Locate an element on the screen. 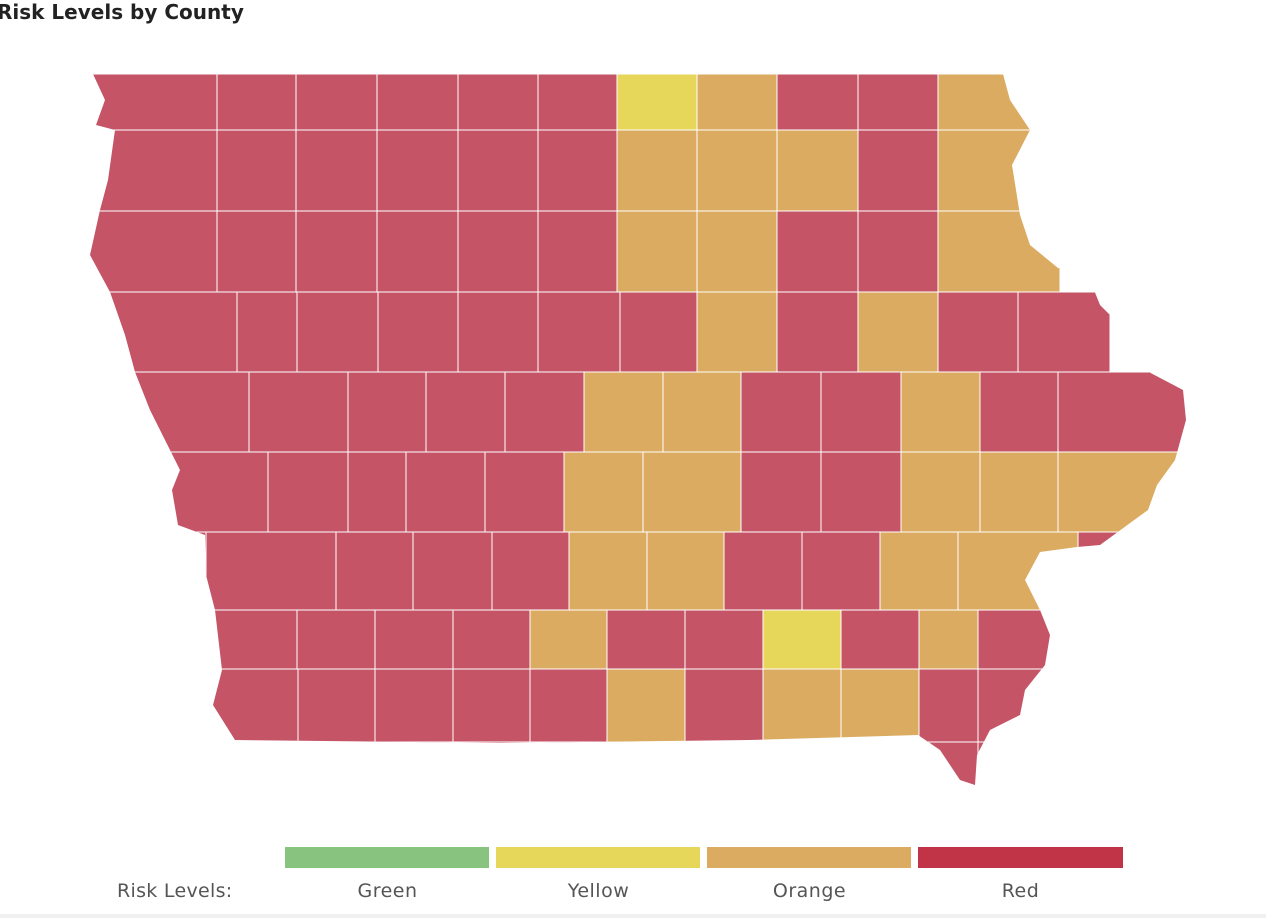 The width and height of the screenshot is (1266, 918). legend-label-yellow: Yellow is located at coordinates (598, 891).